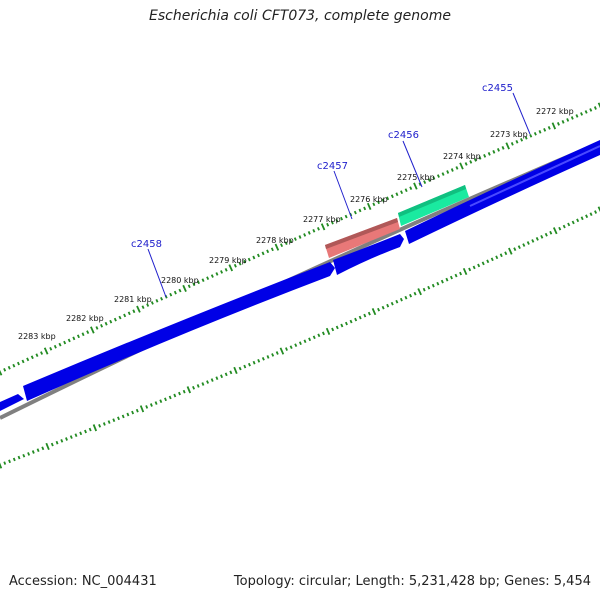 The width and height of the screenshot is (600, 600). I want to click on kbp-label-2273: 2273 kbp, so click(509, 134).